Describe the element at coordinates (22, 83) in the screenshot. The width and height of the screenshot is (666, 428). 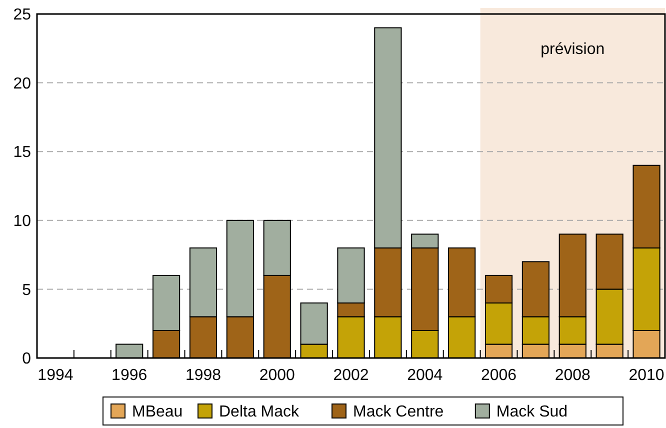
I see `y-tick-label: 20` at that location.